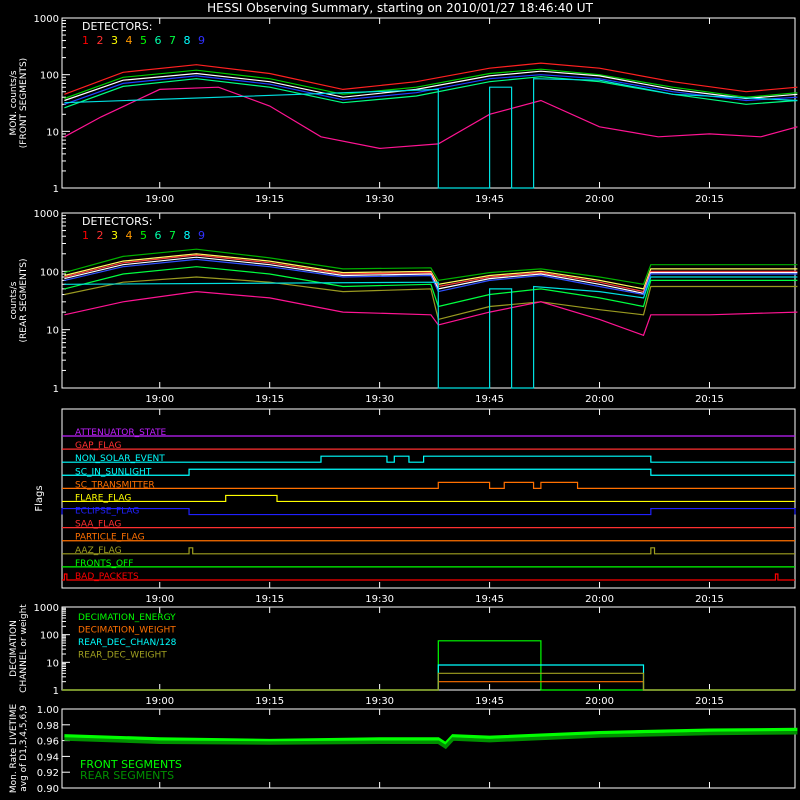 This screenshot has width=800, height=800. I want to click on front-legend-number: 8, so click(187, 40).